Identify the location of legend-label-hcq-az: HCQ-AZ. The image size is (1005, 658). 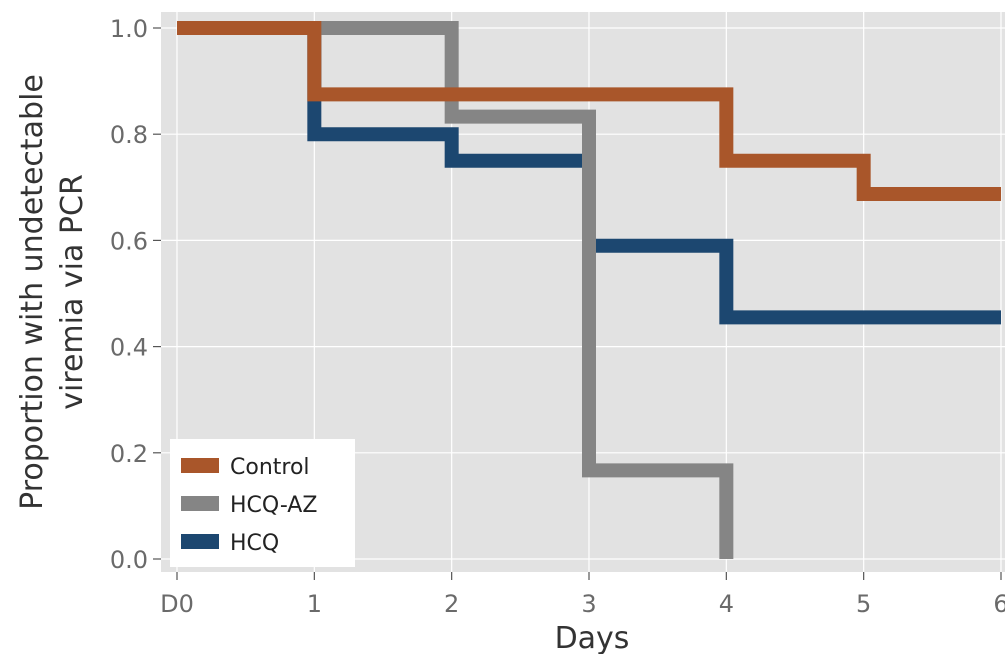
(273, 505).